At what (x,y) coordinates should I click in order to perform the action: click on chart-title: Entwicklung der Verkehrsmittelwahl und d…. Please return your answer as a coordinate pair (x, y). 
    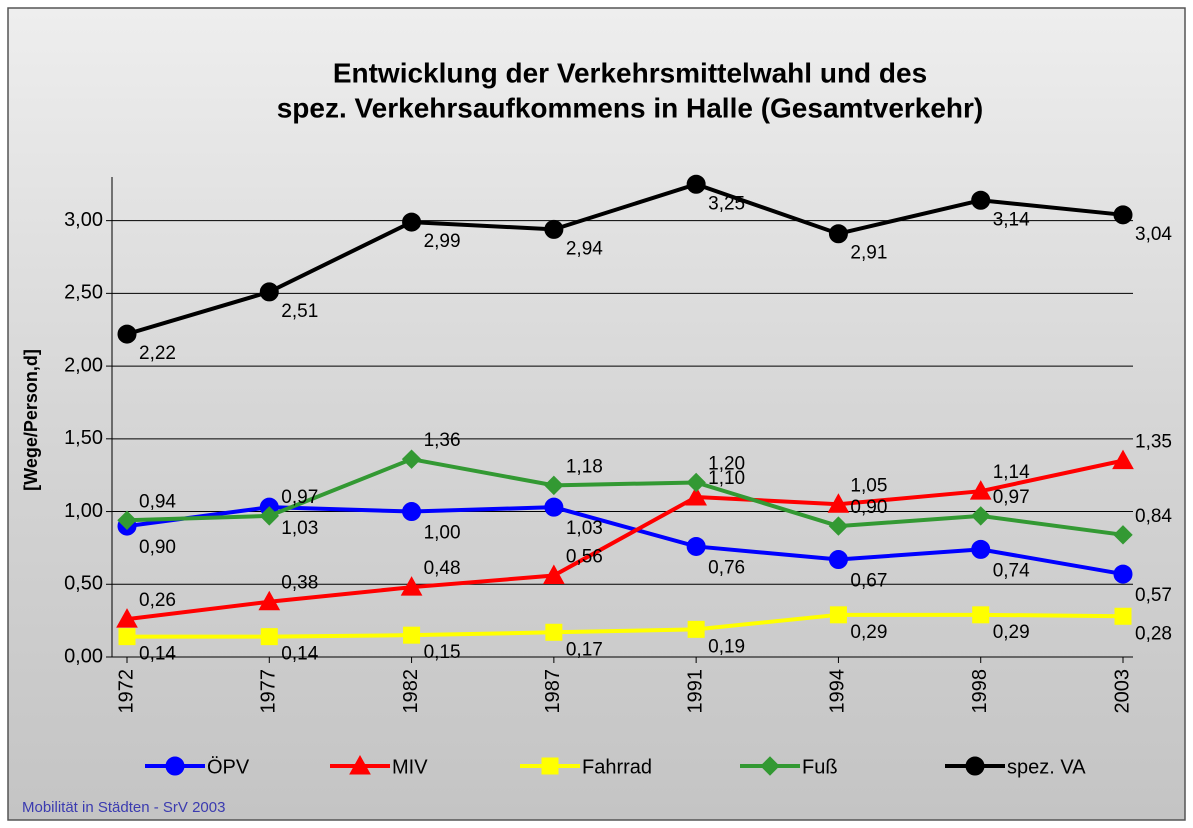
    Looking at the image, I should click on (630, 72).